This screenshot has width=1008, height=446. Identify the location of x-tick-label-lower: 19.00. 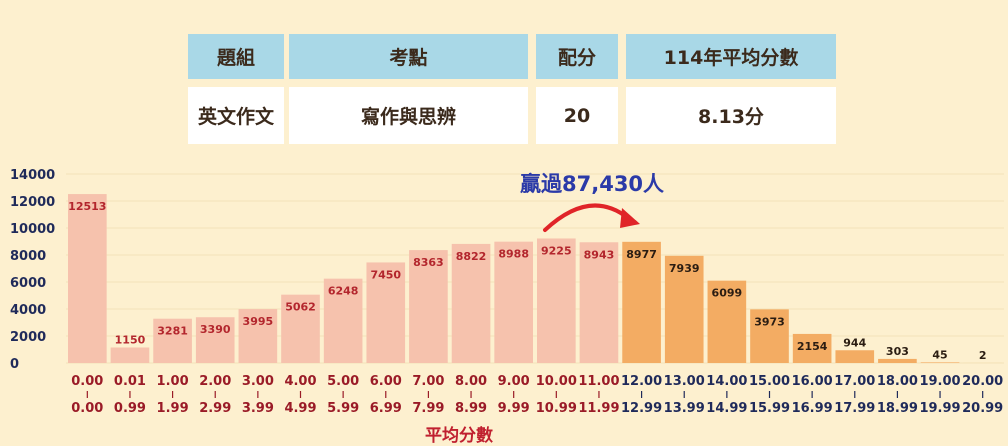
(939, 381).